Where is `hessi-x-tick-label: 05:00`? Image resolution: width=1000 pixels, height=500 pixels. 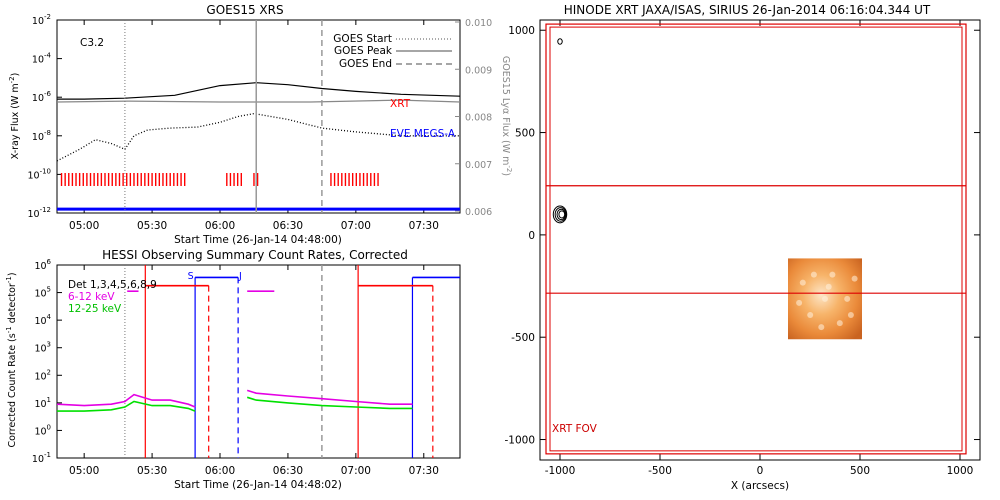
hessi-x-tick-label: 05:00 is located at coordinates (84, 471).